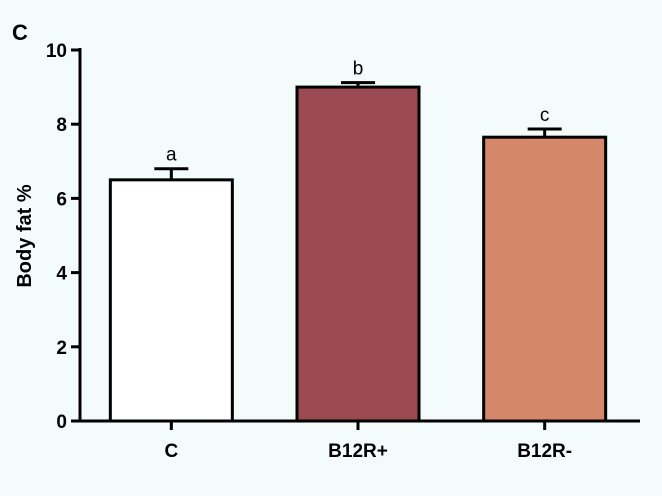 This screenshot has width=662, height=496. I want to click on panel-label: C, so click(20, 32).